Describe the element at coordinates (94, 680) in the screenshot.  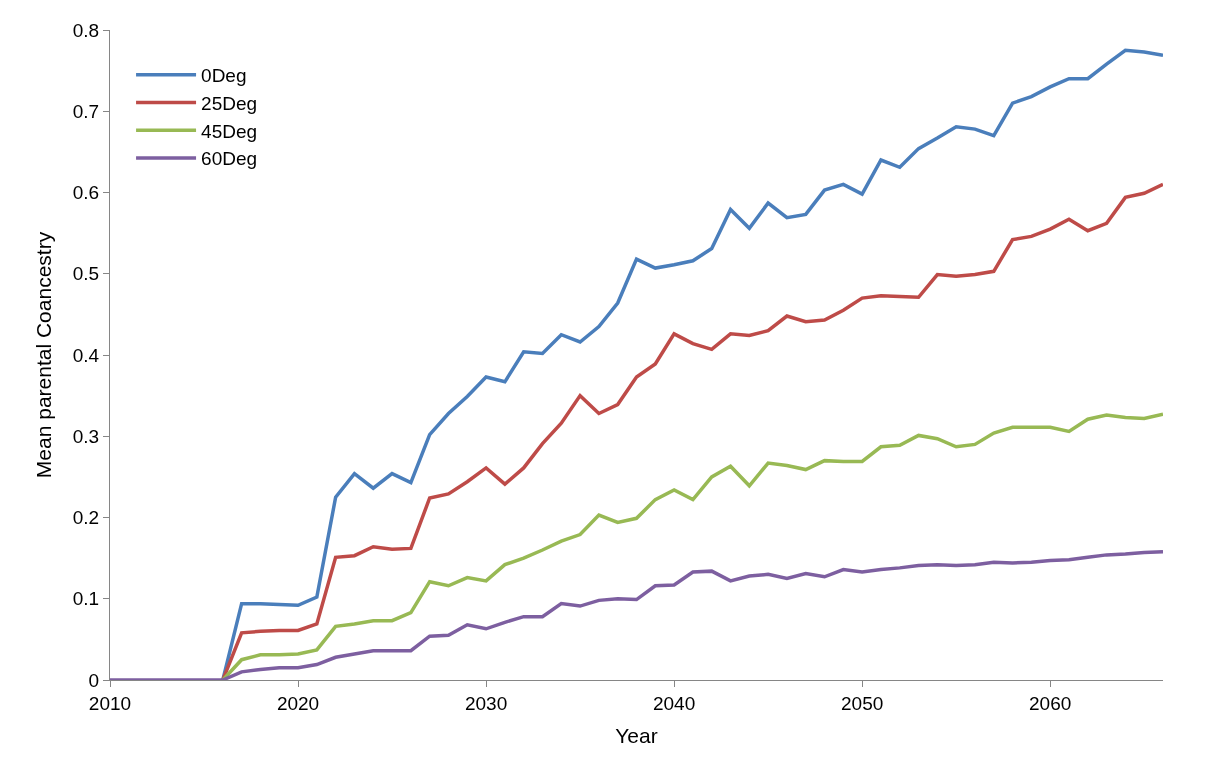
I see `y-tick-label: 0` at that location.